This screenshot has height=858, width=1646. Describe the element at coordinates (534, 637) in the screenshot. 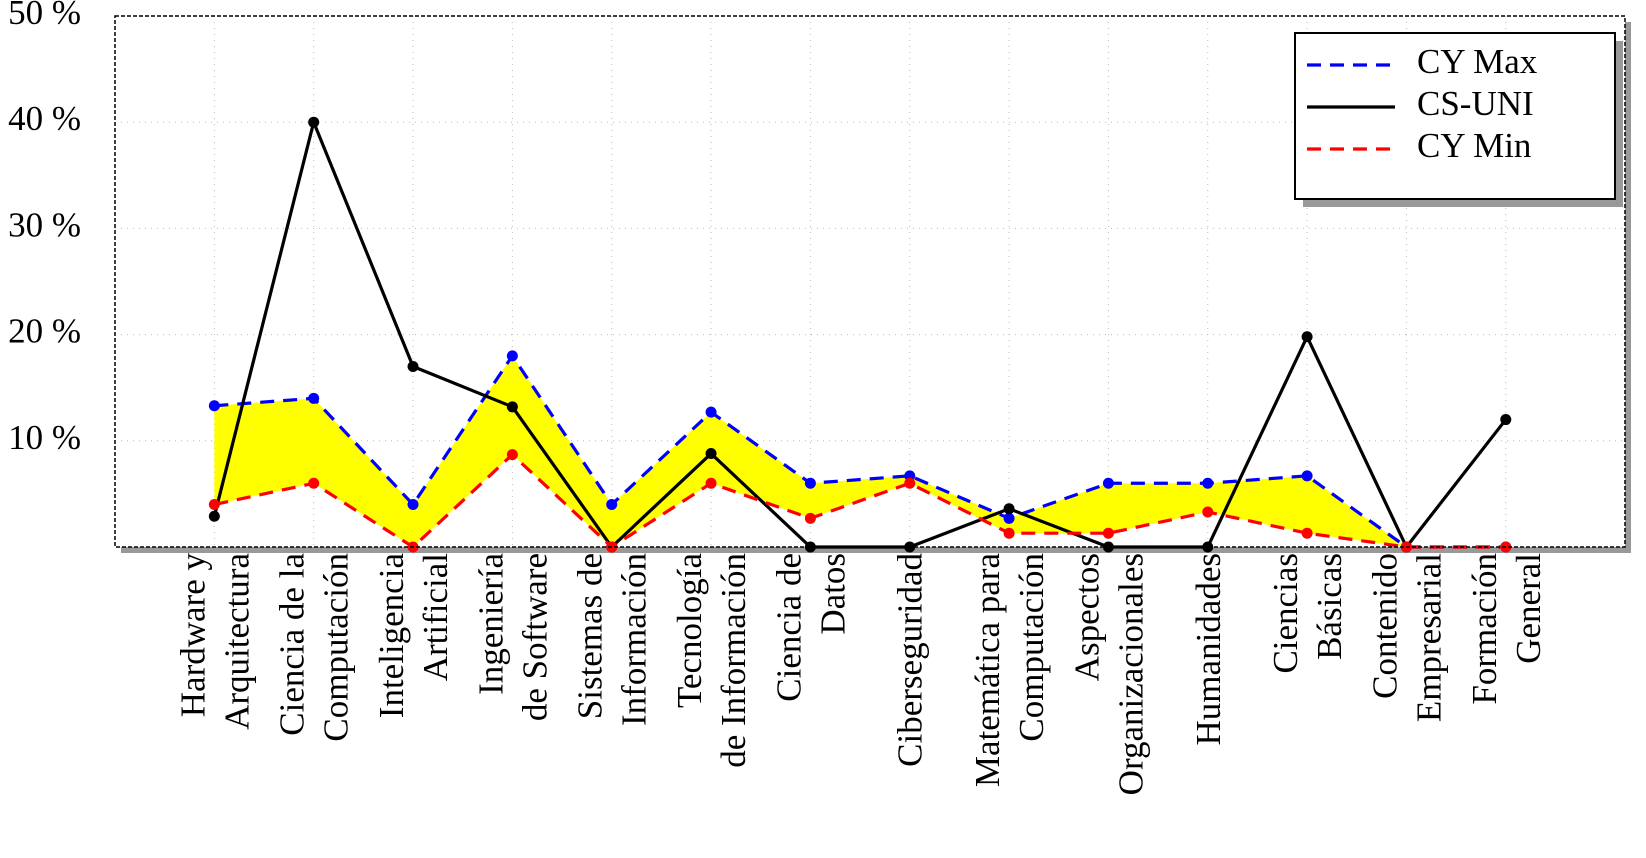

I see `x-tick-label: de Software` at that location.